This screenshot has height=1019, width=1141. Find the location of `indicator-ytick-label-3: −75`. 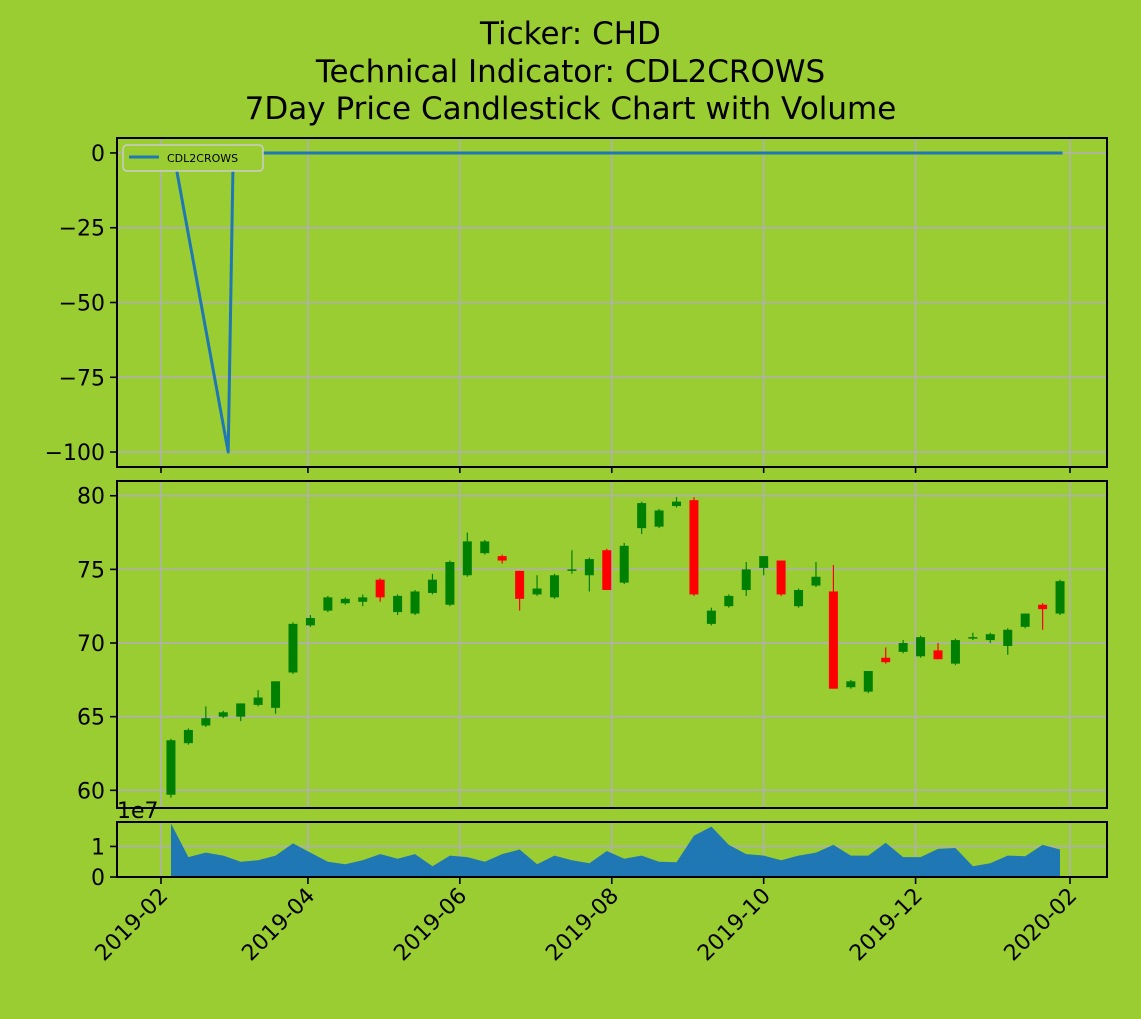

indicator-ytick-label-3: −75 is located at coordinates (82, 378).